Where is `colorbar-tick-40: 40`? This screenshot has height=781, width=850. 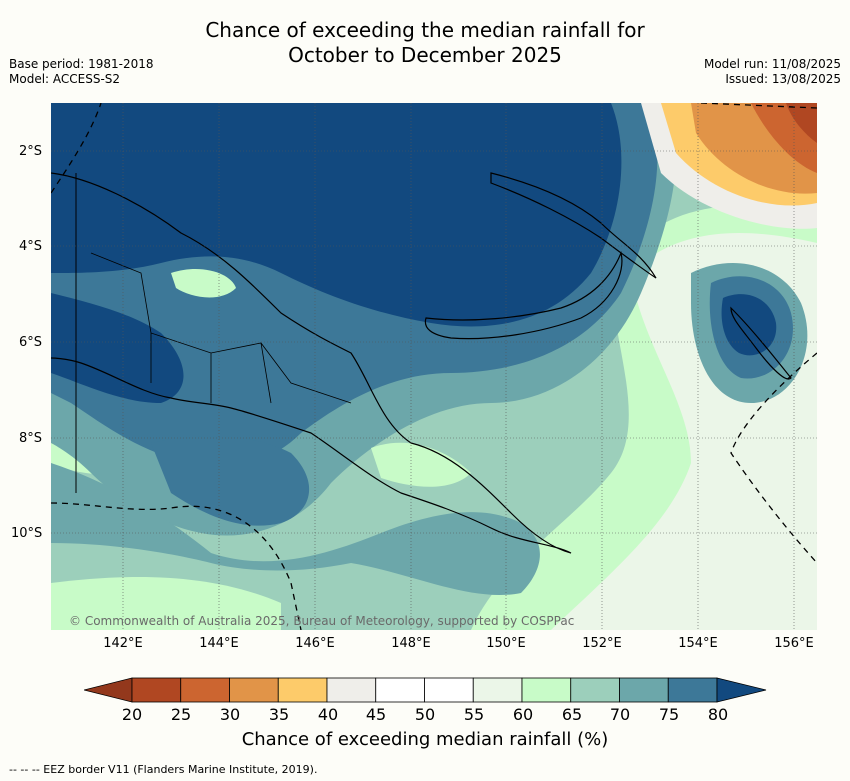 colorbar-tick-40: 40 is located at coordinates (328, 714).